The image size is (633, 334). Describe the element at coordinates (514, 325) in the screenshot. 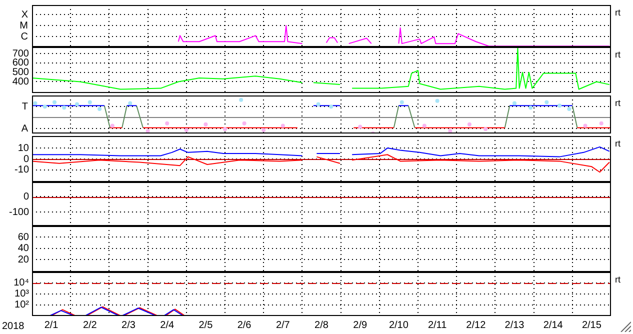

I see `x-tick-label: 2/13` at that location.